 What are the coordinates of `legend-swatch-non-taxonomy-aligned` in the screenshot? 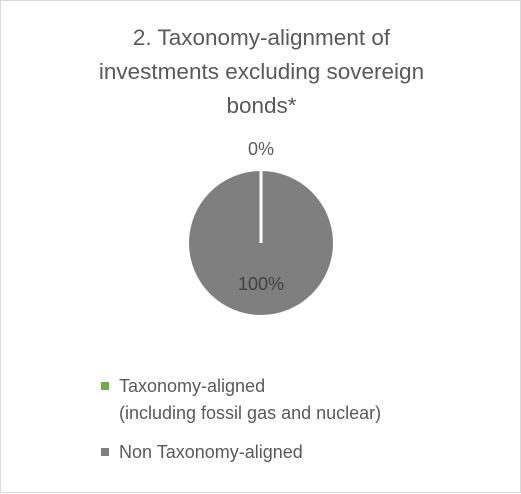 It's located at (105, 452).